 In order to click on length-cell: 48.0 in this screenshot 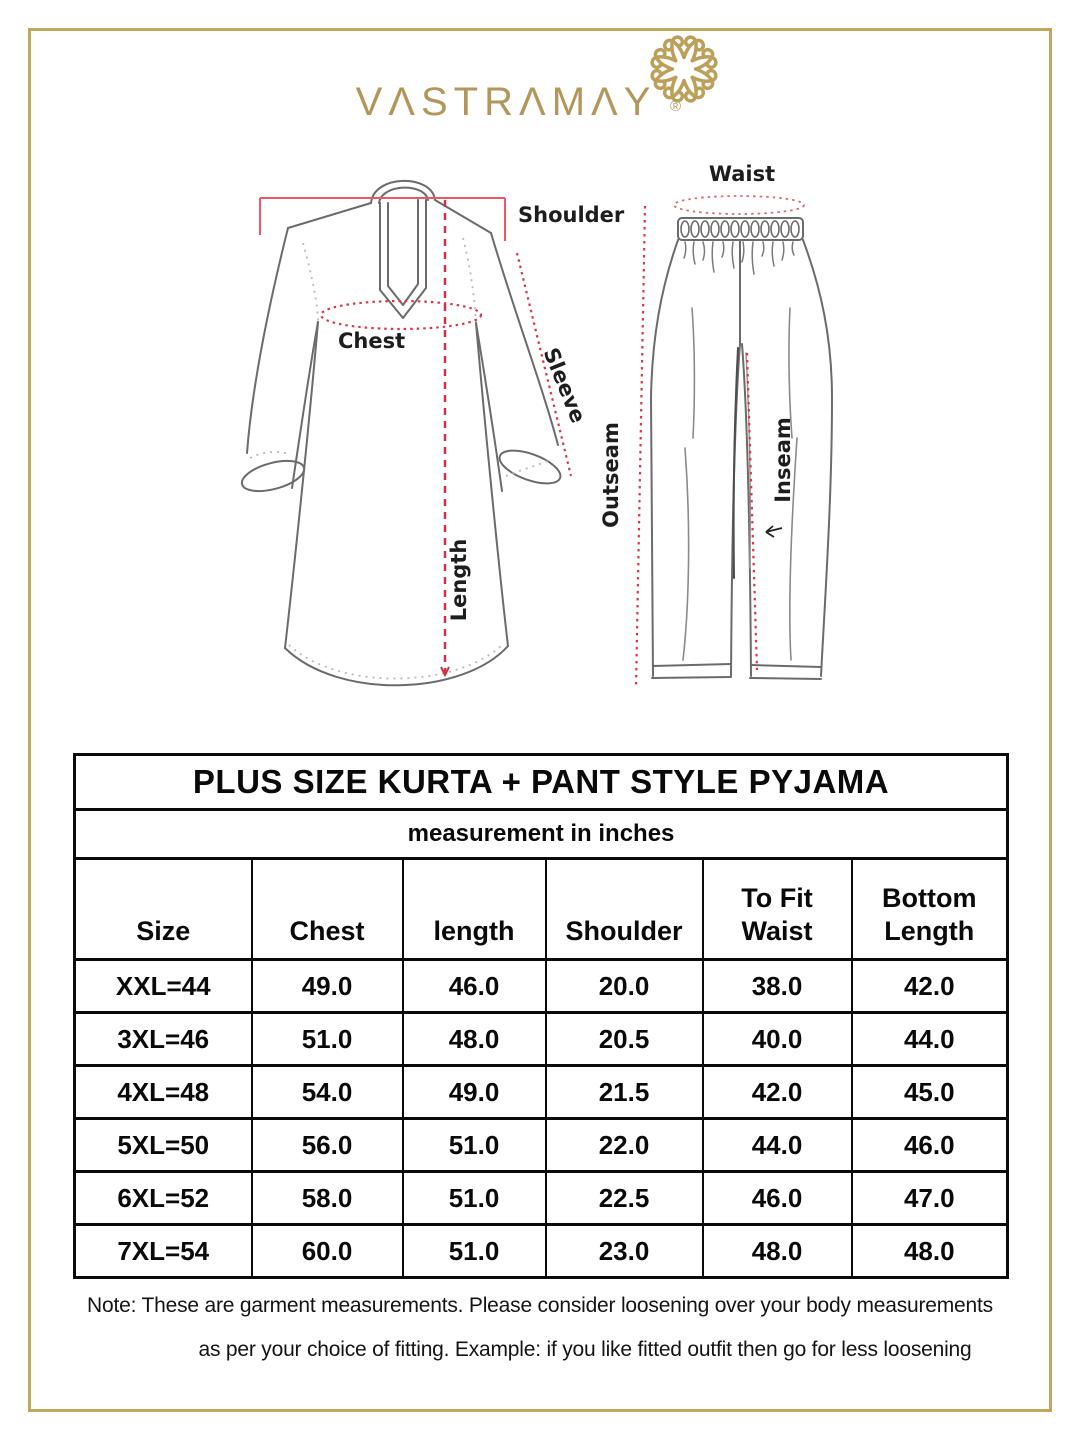, I will do `click(474, 1039)`.